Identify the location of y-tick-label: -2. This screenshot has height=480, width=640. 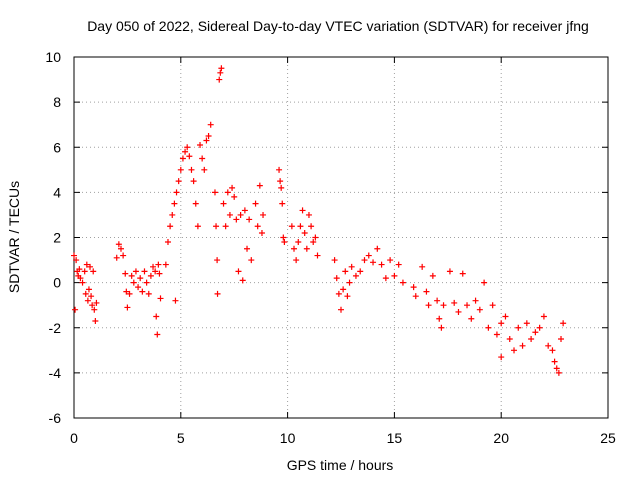
(55, 328).